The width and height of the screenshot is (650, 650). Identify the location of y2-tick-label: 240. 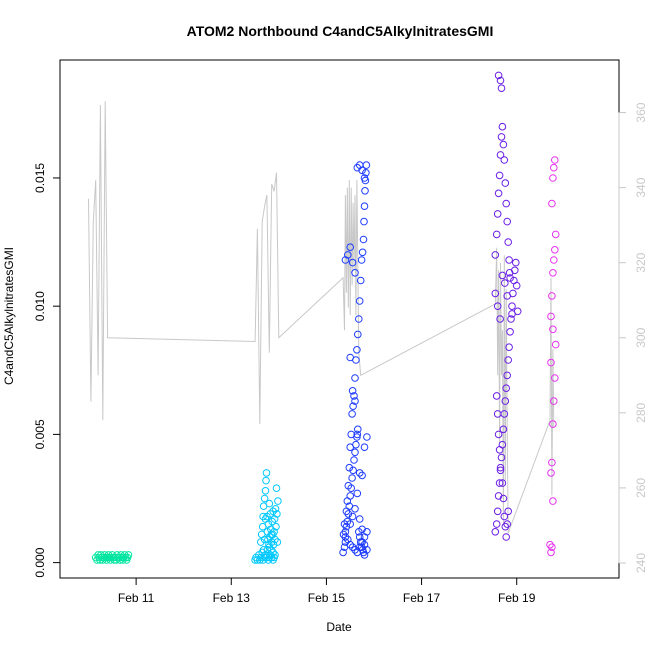
(641, 563).